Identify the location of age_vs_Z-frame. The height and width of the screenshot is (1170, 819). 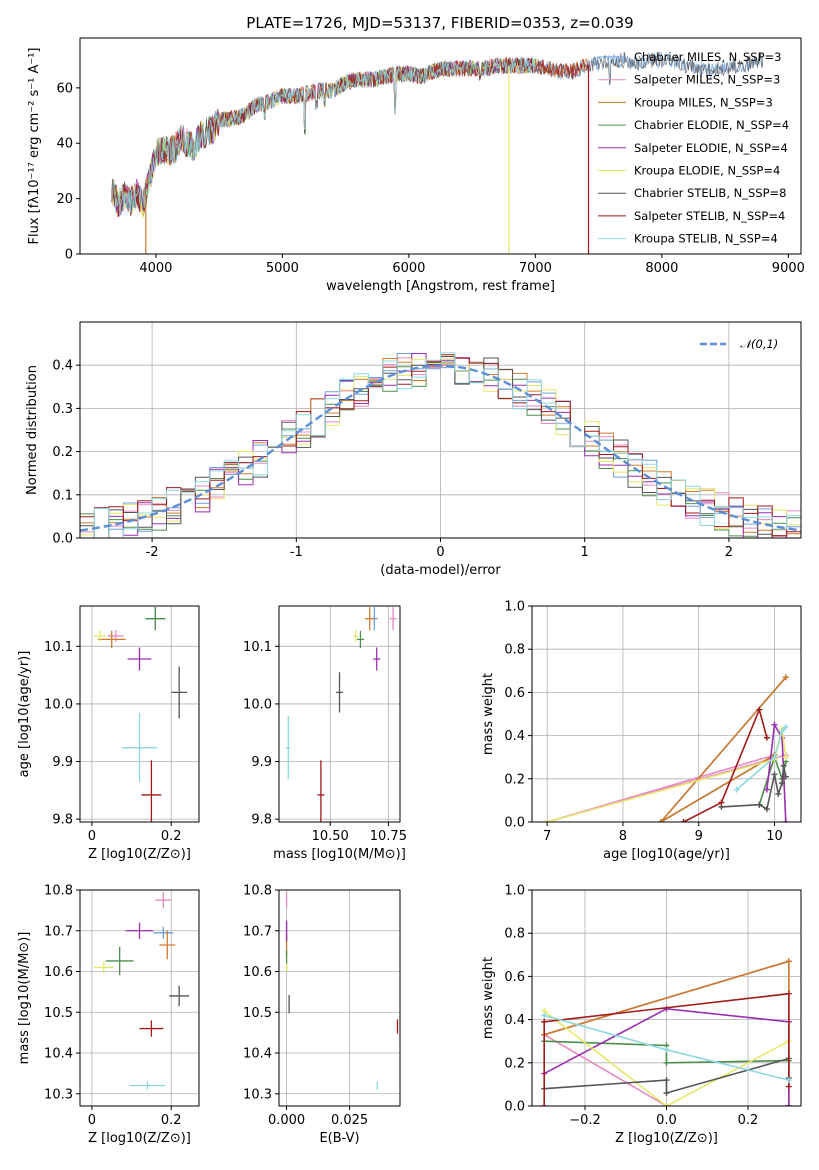
(139, 714).